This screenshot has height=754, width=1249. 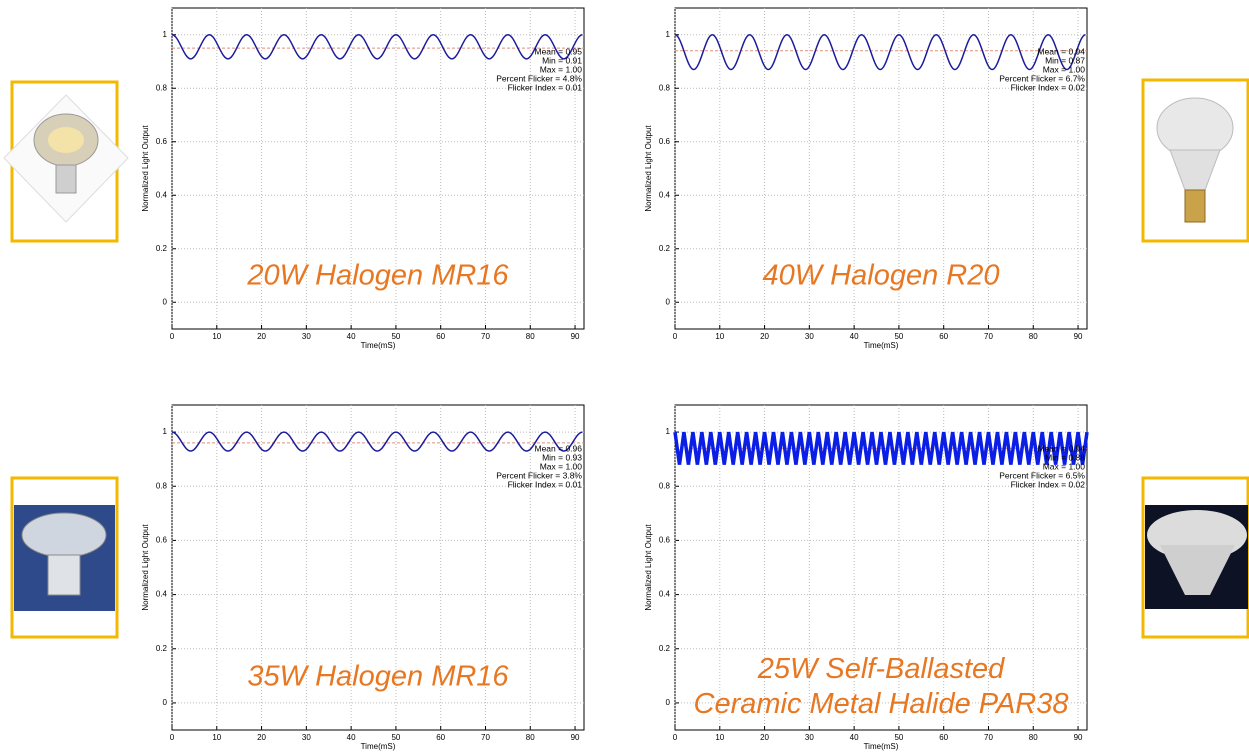 What do you see at coordinates (559, 51) in the screenshot?
I see `stat-label: Mean = 0.95` at bounding box center [559, 51].